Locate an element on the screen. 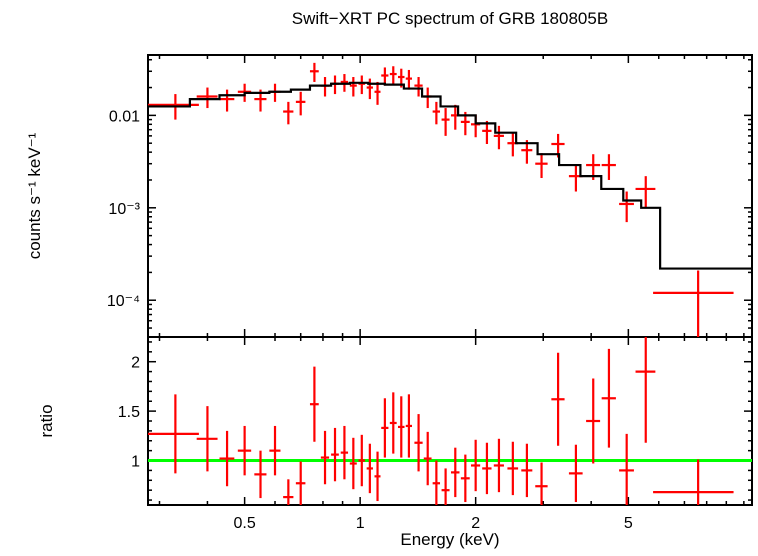  x-axis-label: Energy (keV) is located at coordinates (449, 539).